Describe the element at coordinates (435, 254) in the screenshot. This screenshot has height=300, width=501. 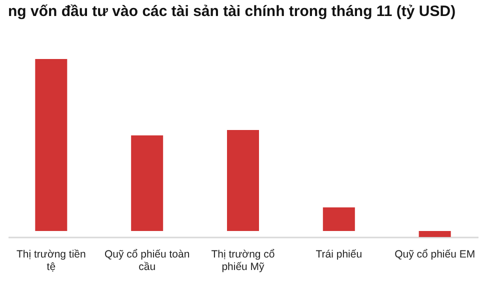
I see `x-tick-label: Quỹ cổ phiếu EM` at that location.